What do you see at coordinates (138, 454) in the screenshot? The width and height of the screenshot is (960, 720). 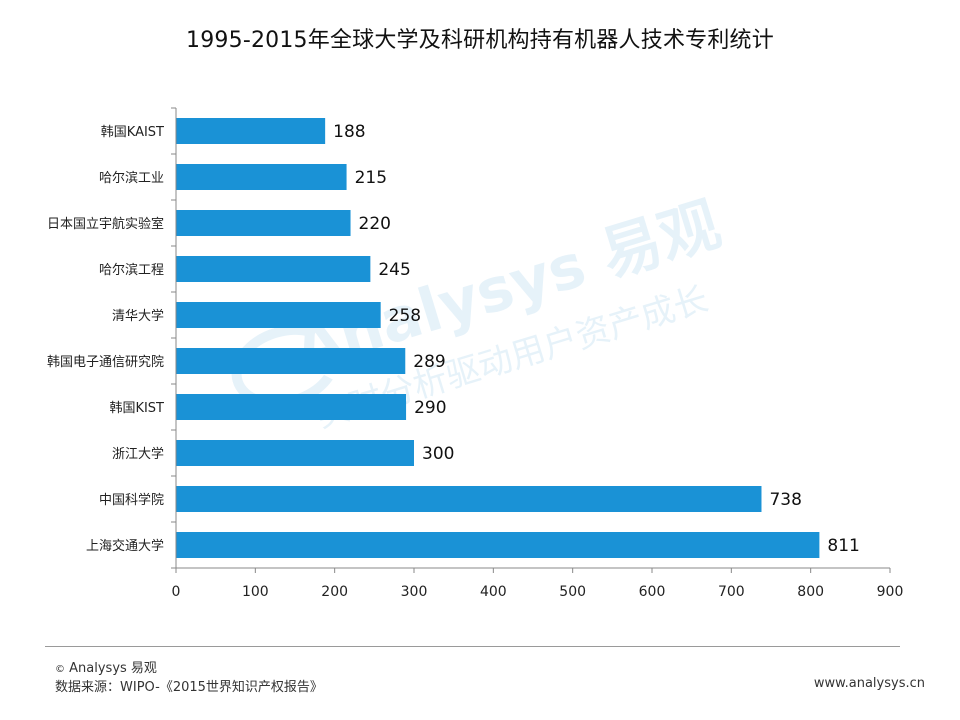 I see `category-label: 浙江大学` at bounding box center [138, 454].